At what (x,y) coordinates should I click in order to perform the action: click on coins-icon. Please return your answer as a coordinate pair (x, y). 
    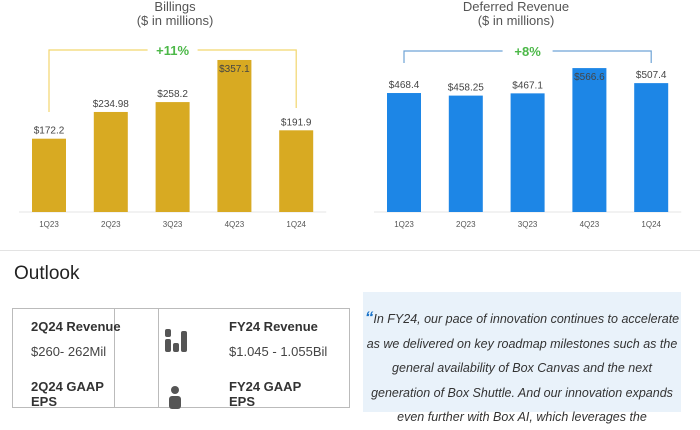
    Looking at the image, I should click on (176, 340).